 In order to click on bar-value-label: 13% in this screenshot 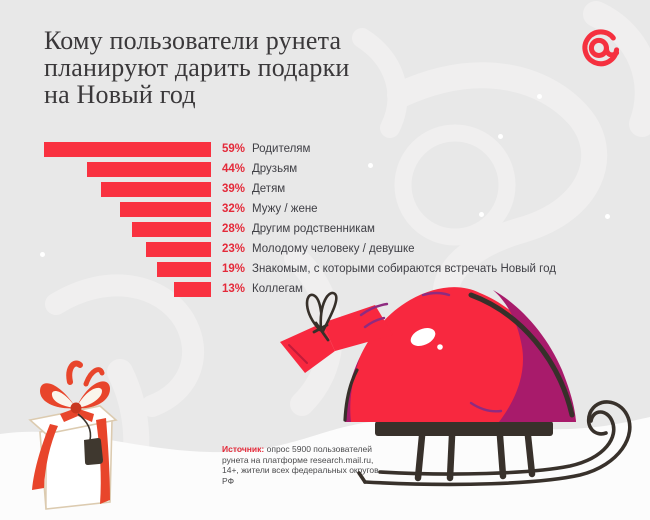, I will do `click(234, 289)`.